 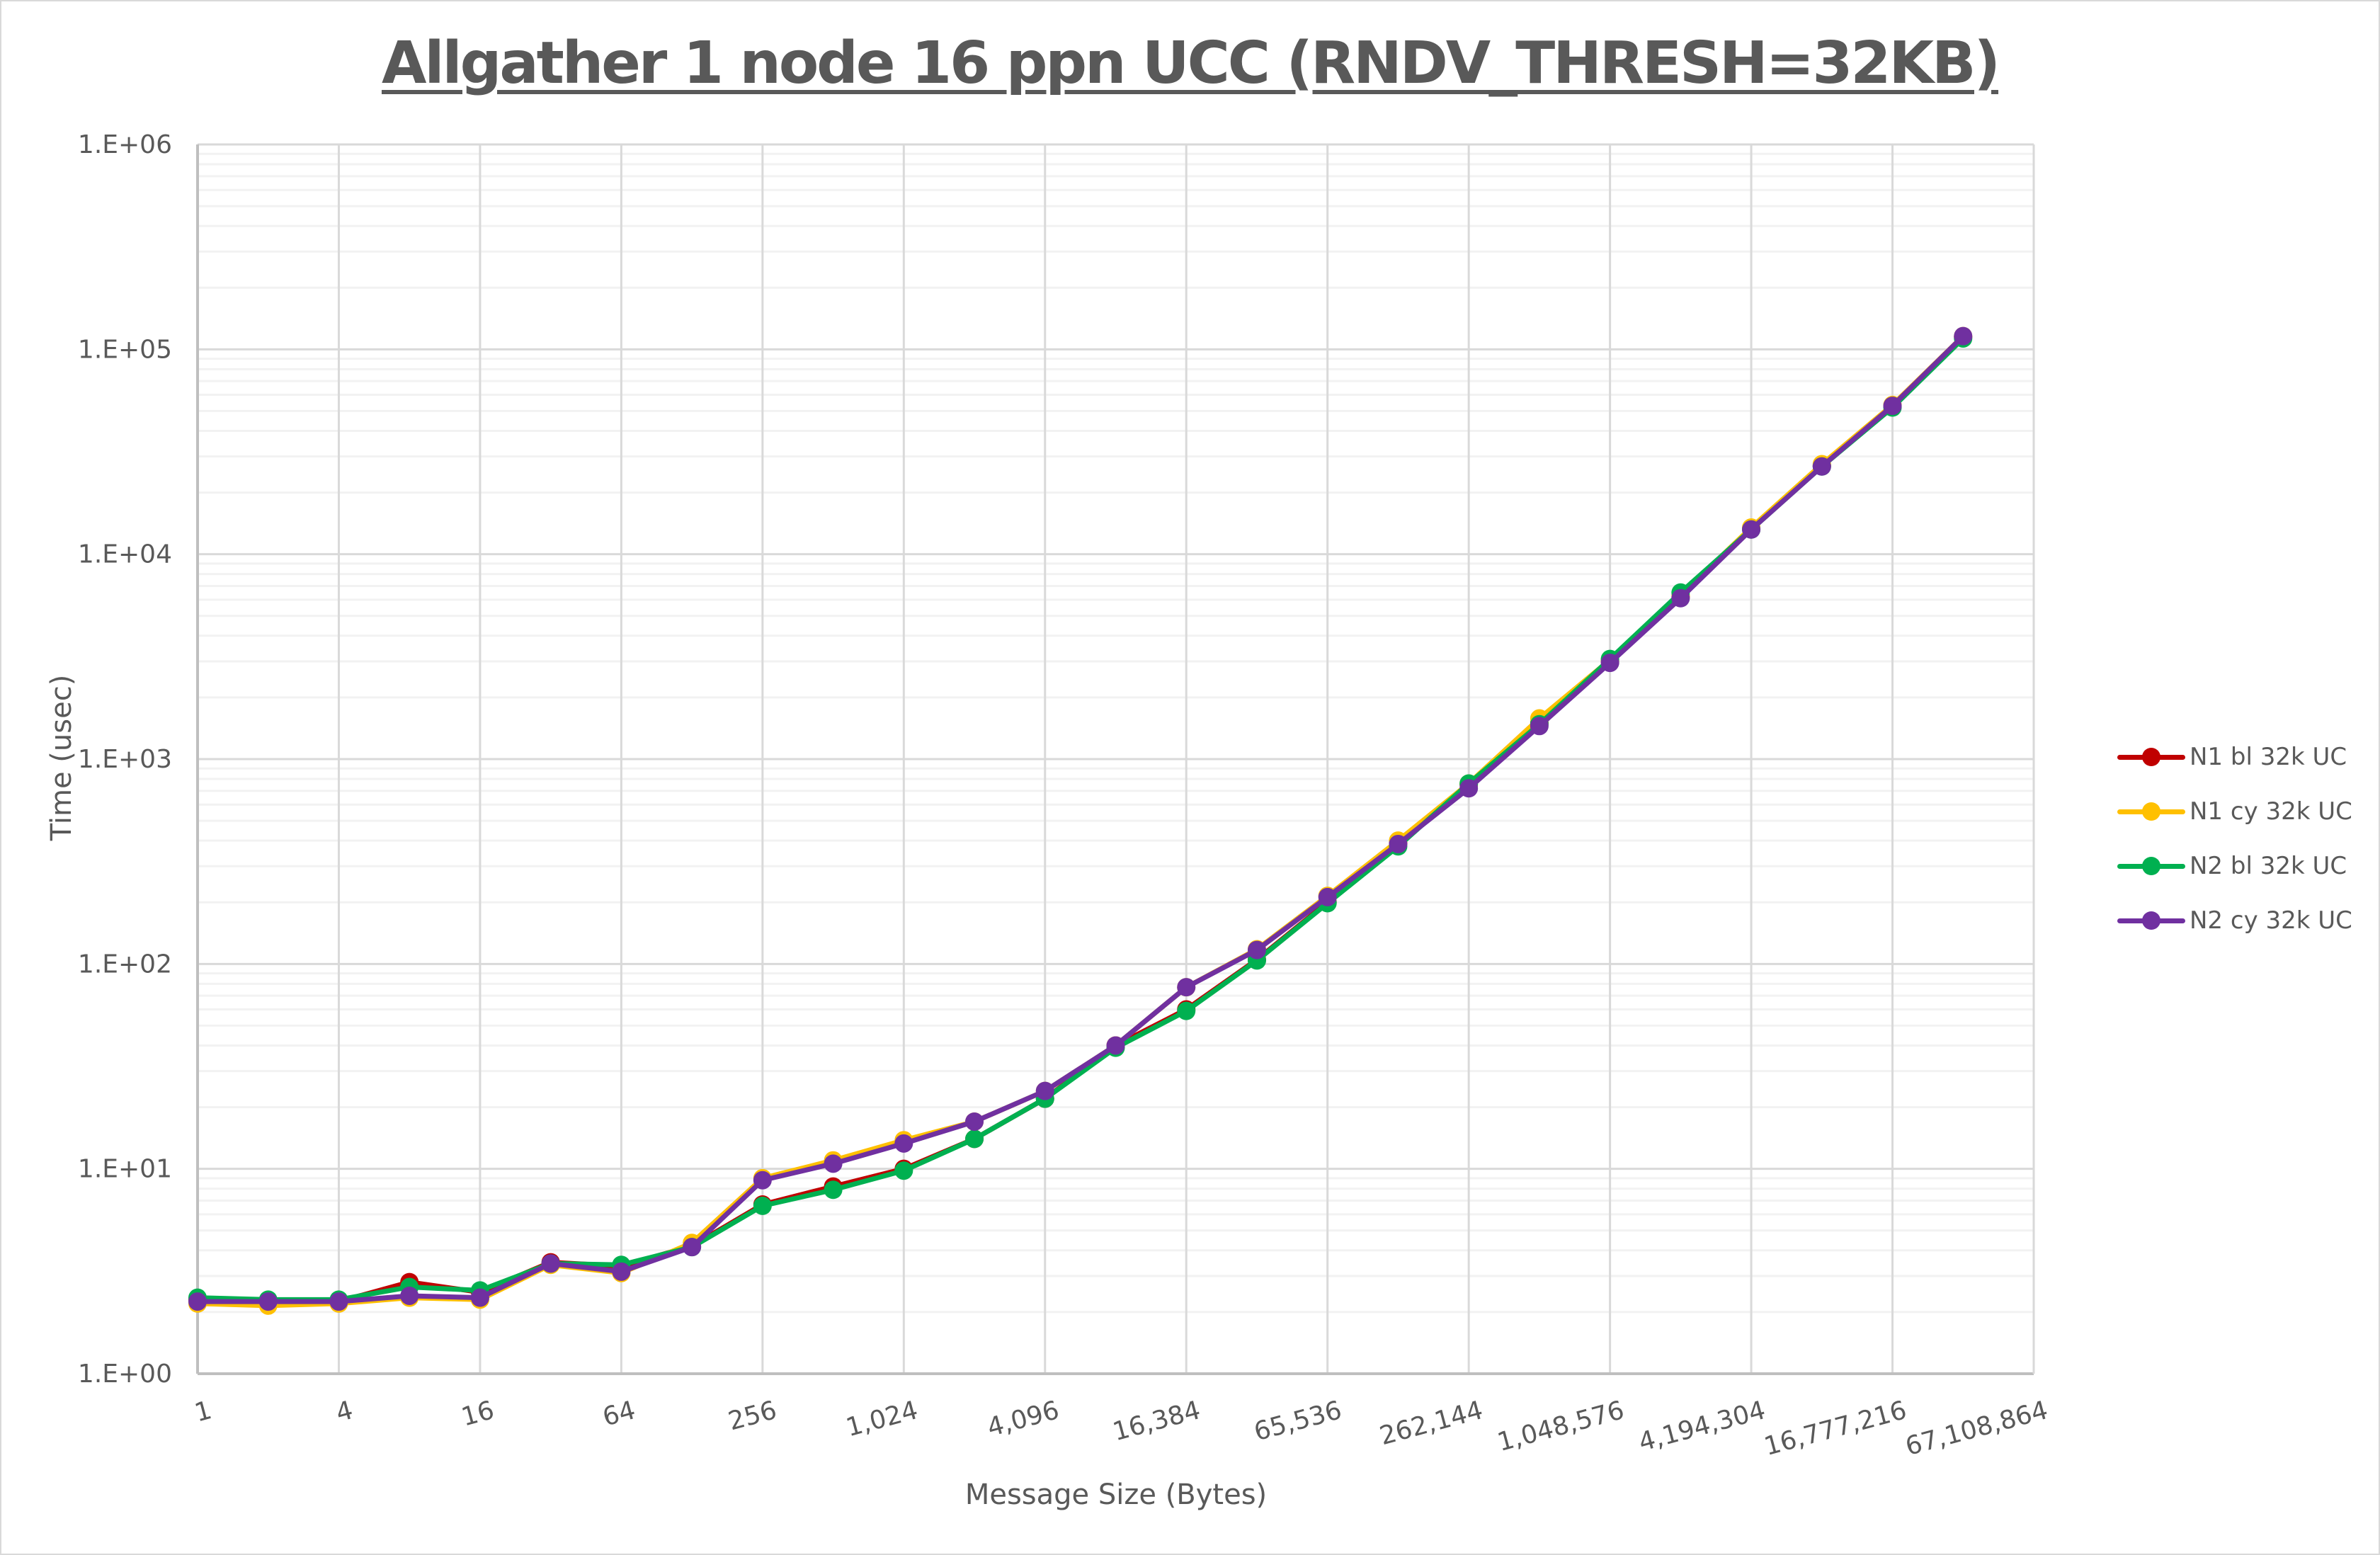 What do you see at coordinates (1156, 1421) in the screenshot?
I see `svg-text: 16,384` at bounding box center [1156, 1421].